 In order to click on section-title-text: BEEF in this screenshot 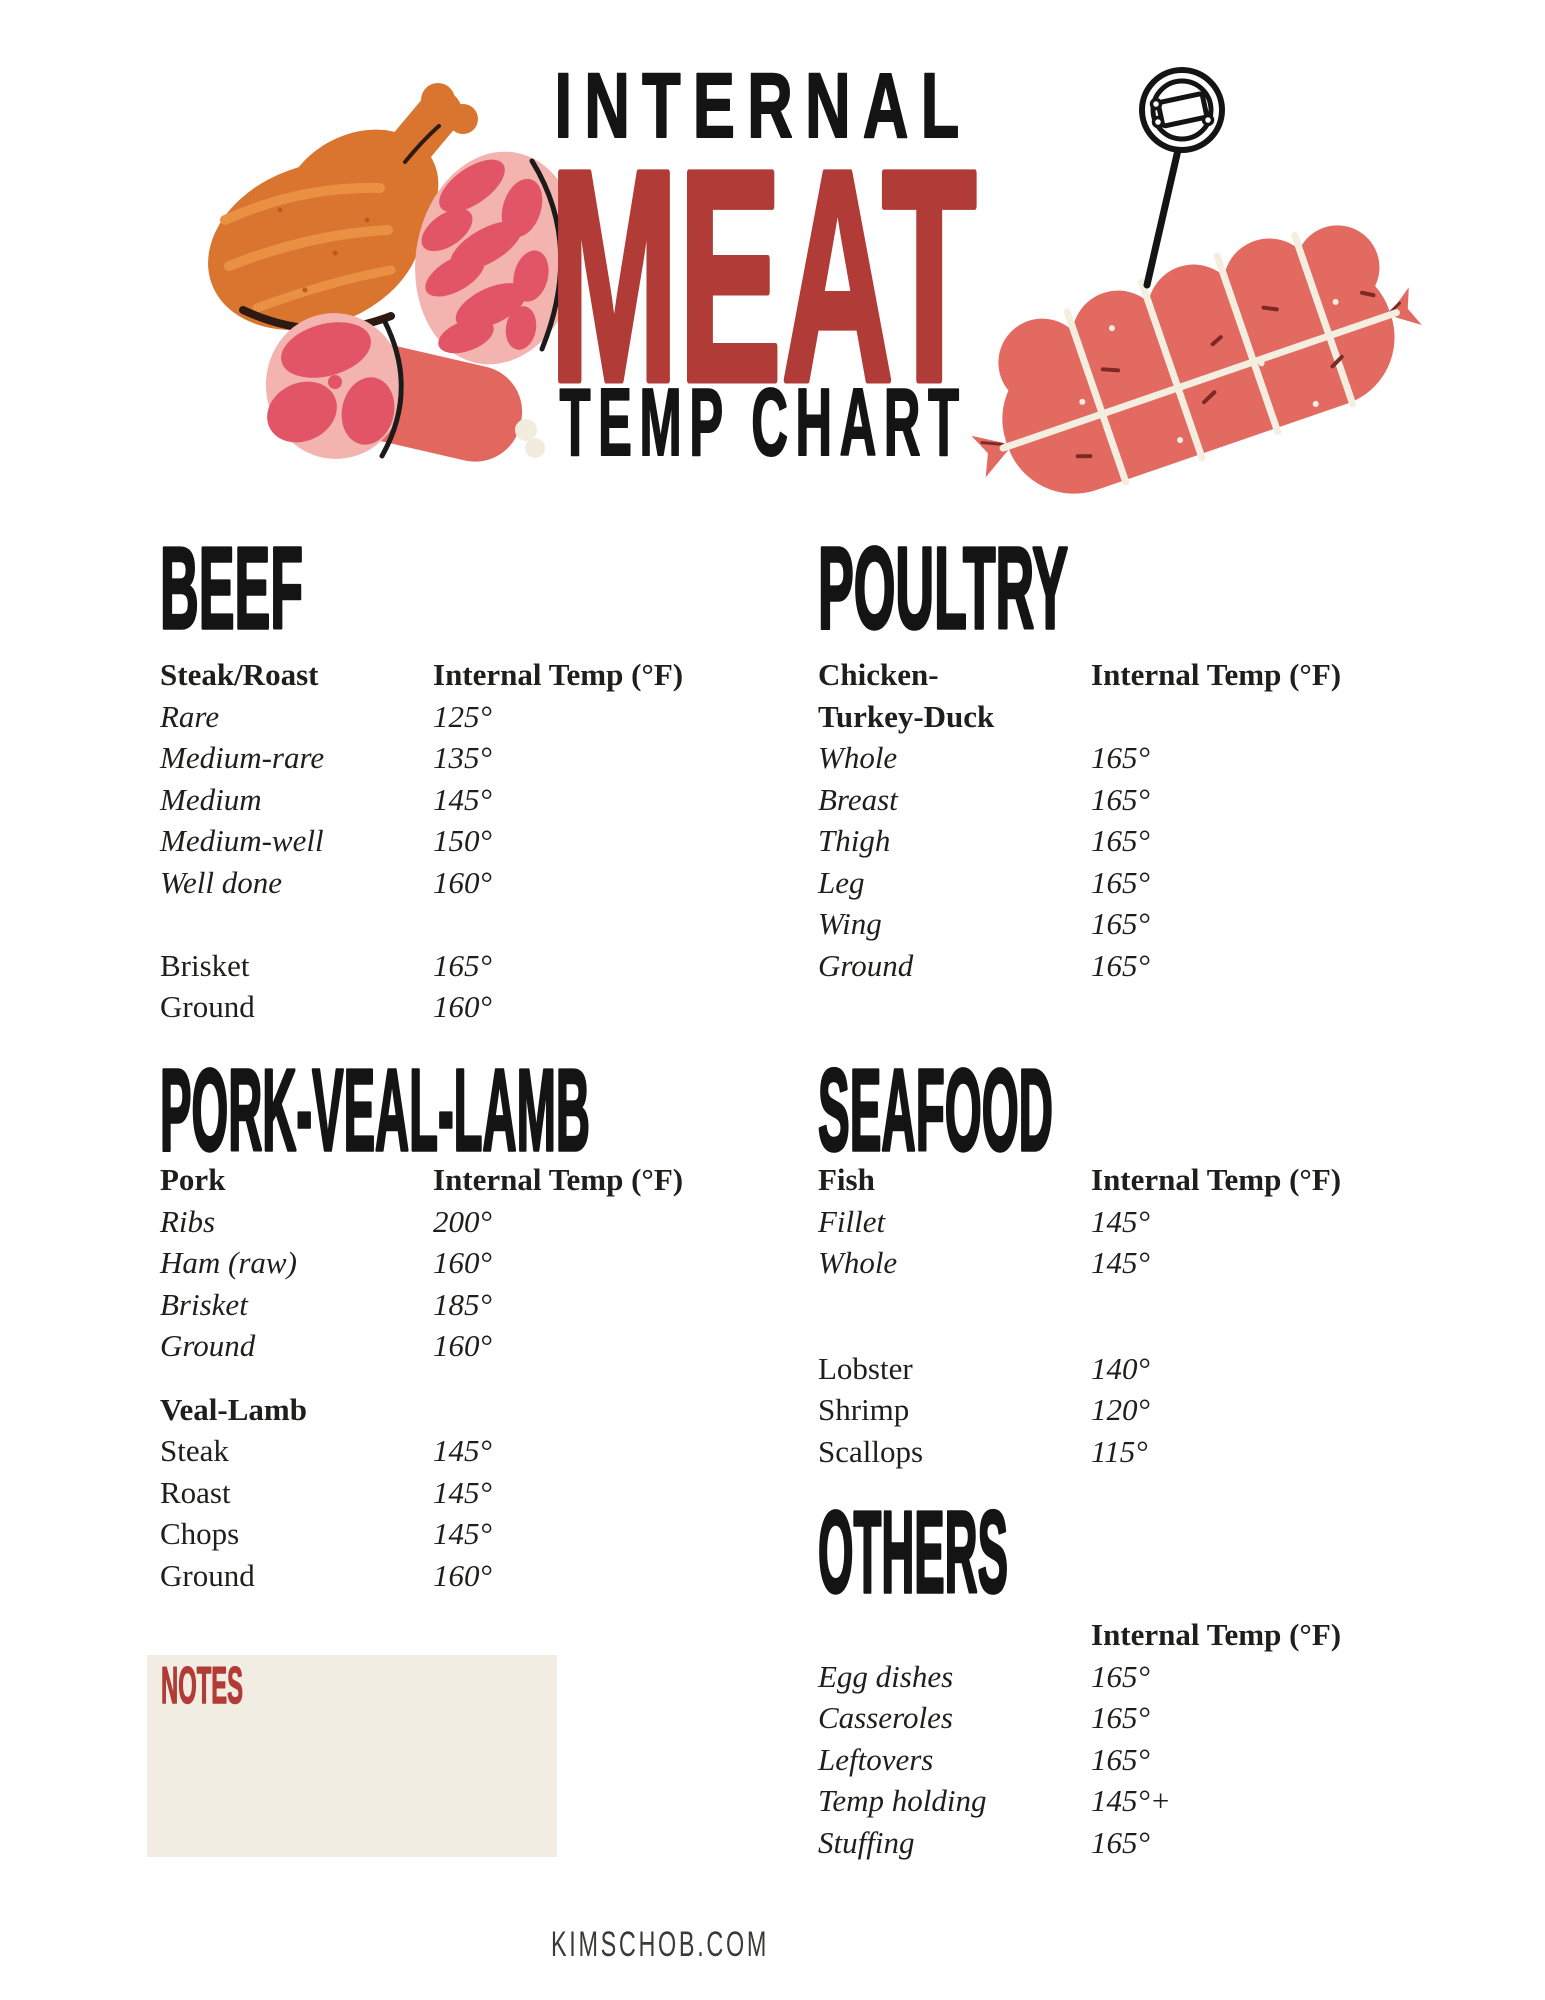, I will do `click(231, 587)`.